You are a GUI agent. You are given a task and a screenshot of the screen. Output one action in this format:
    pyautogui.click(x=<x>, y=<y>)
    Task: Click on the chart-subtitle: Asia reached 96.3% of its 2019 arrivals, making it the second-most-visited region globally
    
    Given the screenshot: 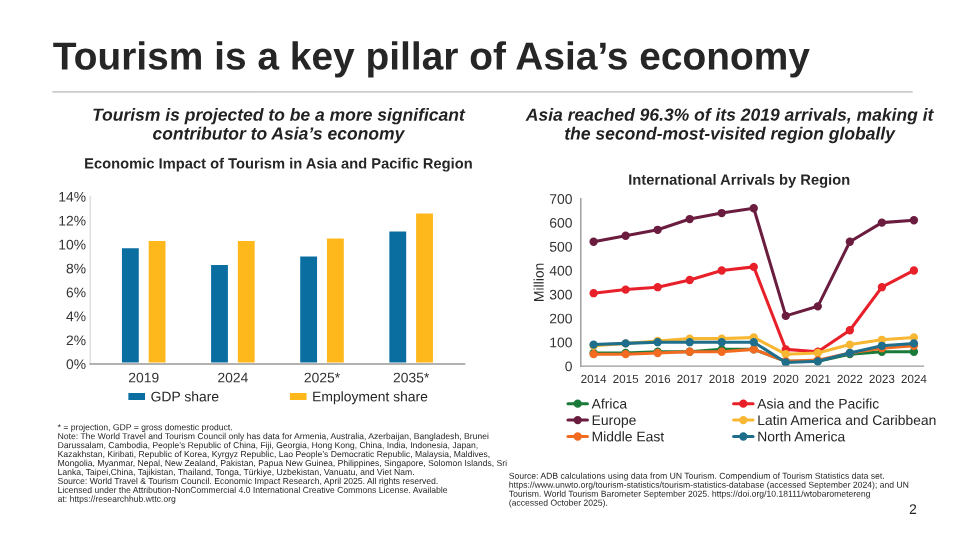 What is the action you would take?
    pyautogui.click(x=729, y=126)
    